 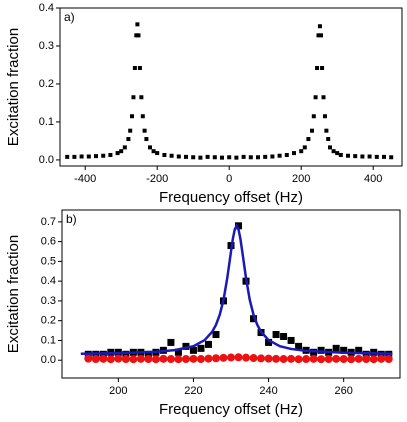 I want to click on y-tick-label: 0.2, so click(x=48, y=321).